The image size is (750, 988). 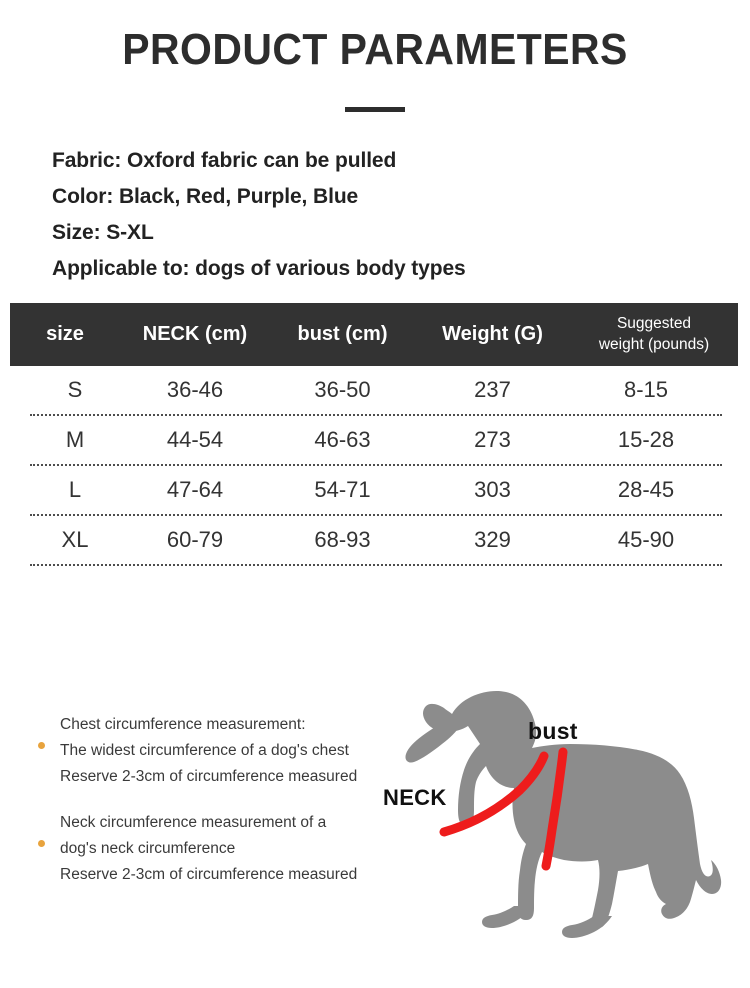 I want to click on spec-line-color: Color: Black, Red, Purple, Blue, so click(x=205, y=196).